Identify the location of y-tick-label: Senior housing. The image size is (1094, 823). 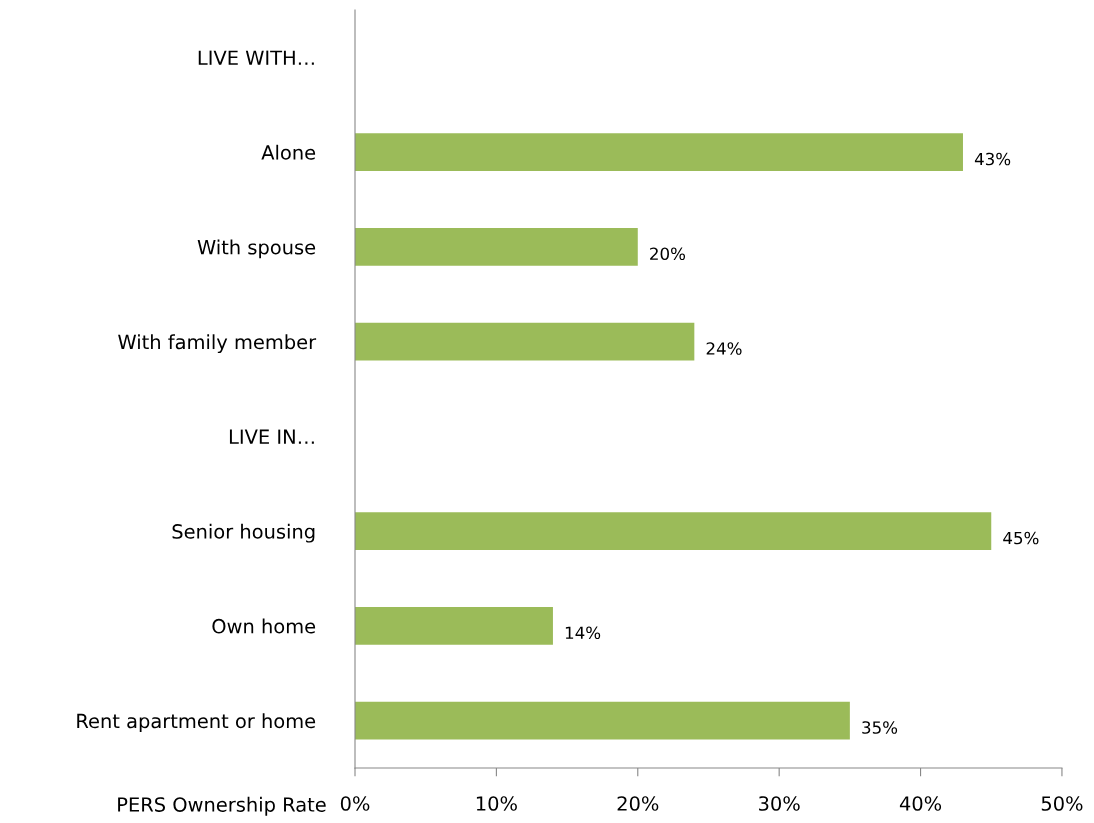
(243, 533).